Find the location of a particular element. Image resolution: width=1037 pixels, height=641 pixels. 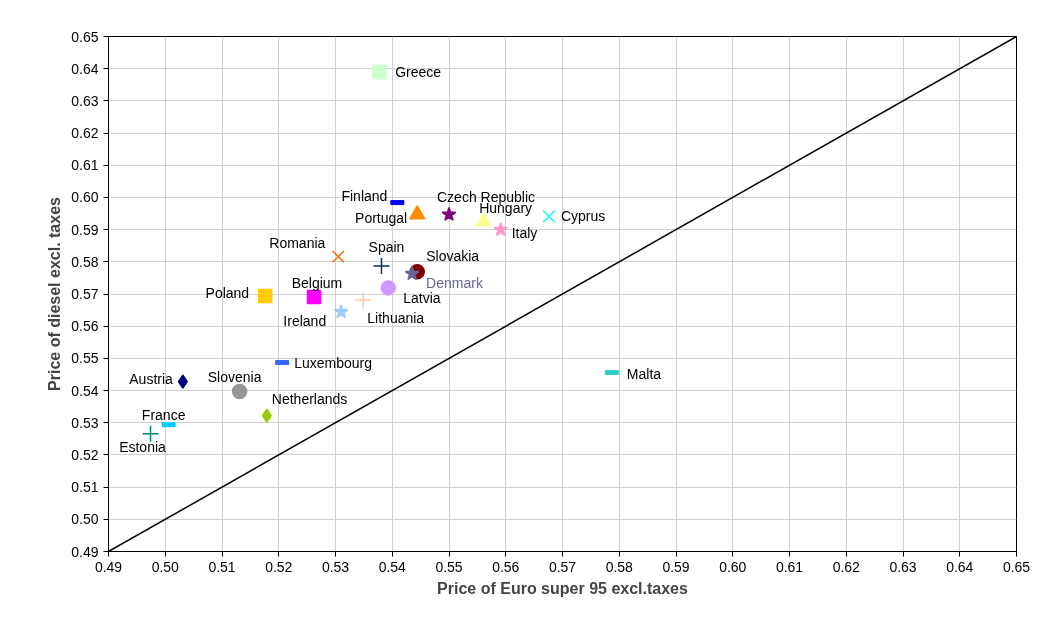

x-tick-label: 0.54 is located at coordinates (392, 566).